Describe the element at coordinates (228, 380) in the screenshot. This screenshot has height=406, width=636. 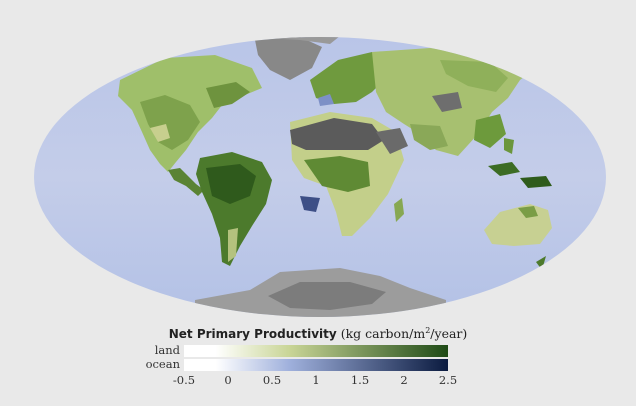
I see `legend-tick: 0` at that location.